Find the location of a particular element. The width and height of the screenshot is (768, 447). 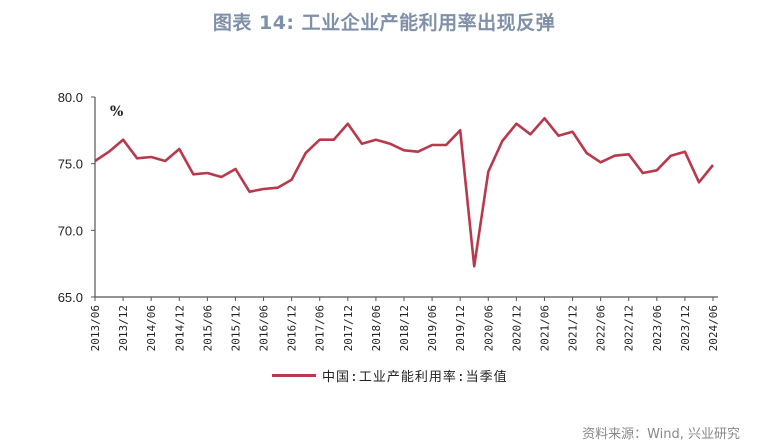

legend-label: 中国:工业产能利用率:当季值 is located at coordinates (415, 377).